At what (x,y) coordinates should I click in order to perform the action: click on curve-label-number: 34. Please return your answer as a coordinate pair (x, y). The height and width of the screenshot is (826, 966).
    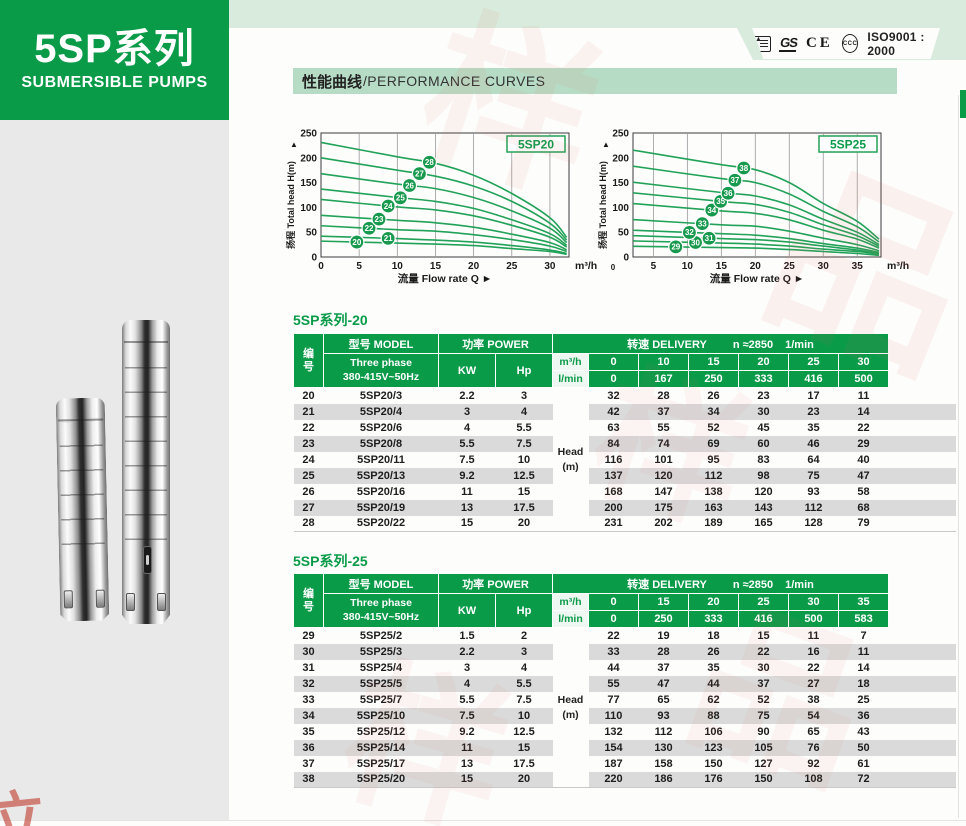
    Looking at the image, I should click on (711, 210).